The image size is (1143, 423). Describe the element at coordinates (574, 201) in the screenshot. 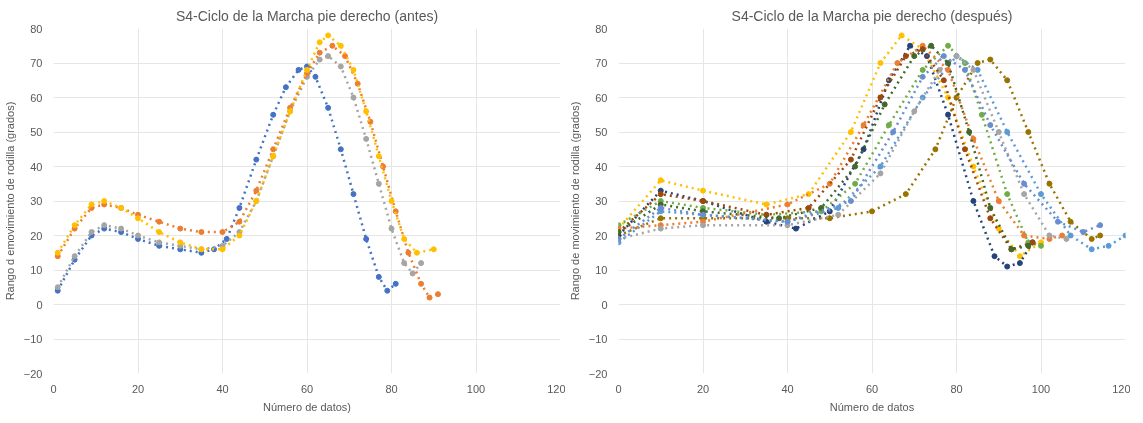

I see `y-axis-title: Rango de movimiento de rodilla (grados)` at that location.